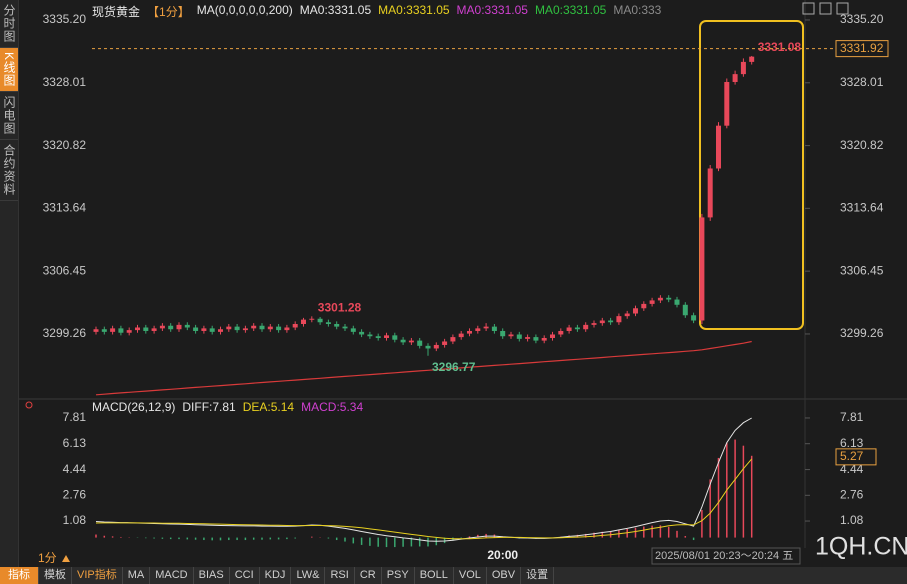 The image size is (907, 584). Describe the element at coordinates (852, 456) in the screenshot. I see `last-value-label: 5.27` at that location.